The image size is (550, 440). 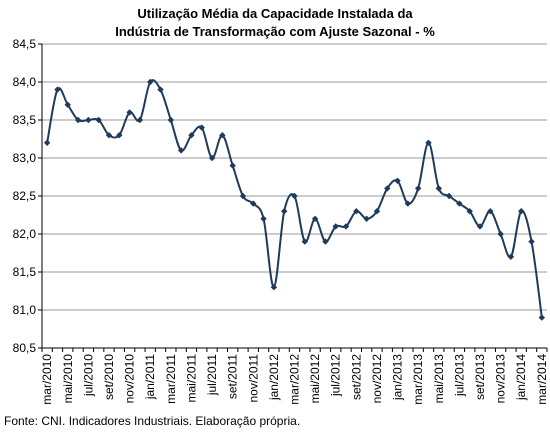 I want to click on x-tick-label: jul/2011, so click(x=212, y=375).